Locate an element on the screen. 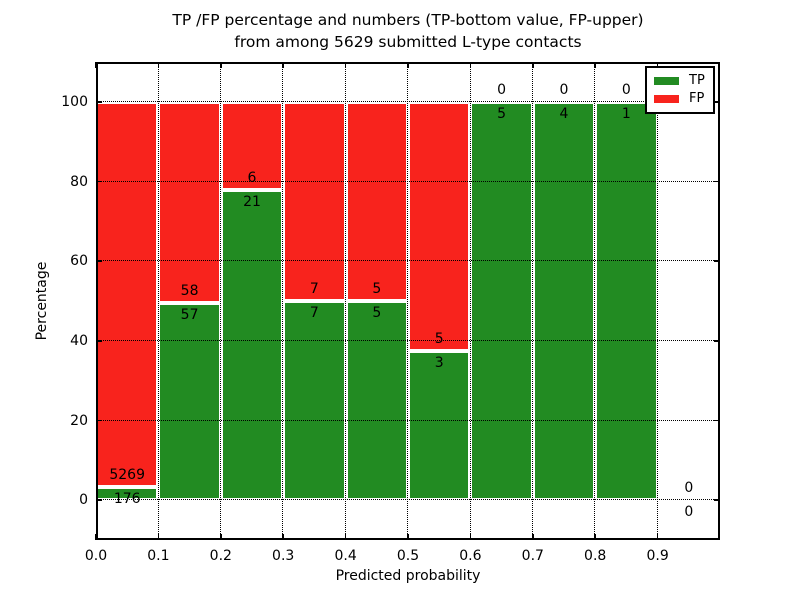  x-tick-label: 0.1 is located at coordinates (158, 556).